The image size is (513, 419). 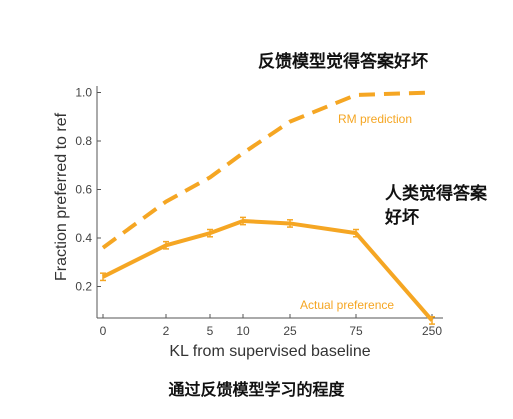 I want to click on x-tick-label: 2, so click(x=166, y=331).